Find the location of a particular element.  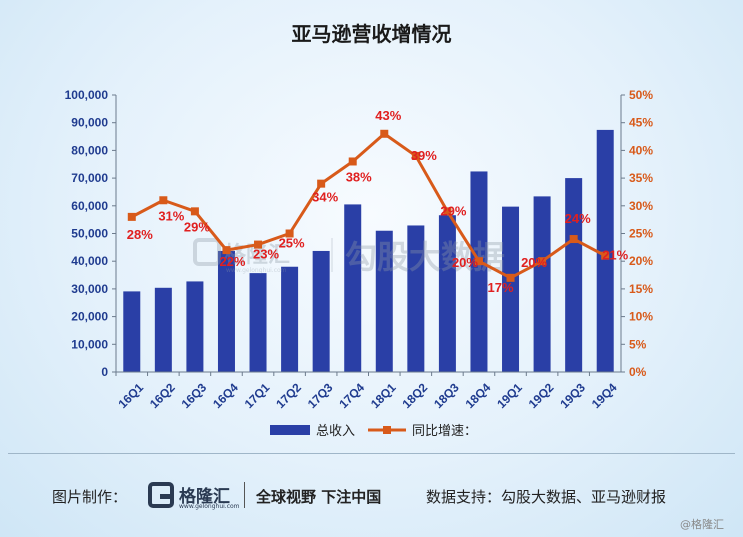

chart-legend: 总收入 同比增速： is located at coordinates (373, 431).